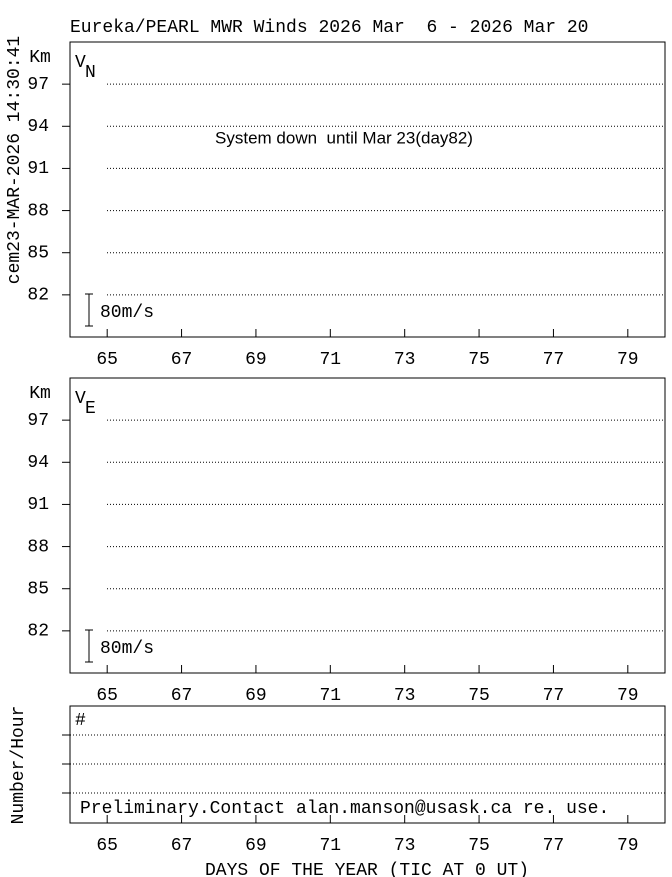 The width and height of the screenshot is (672, 877). Describe the element at coordinates (367, 869) in the screenshot. I see `x-axis-label: DAYS OF THE YEAR (TIC AT 0 UT)` at that location.